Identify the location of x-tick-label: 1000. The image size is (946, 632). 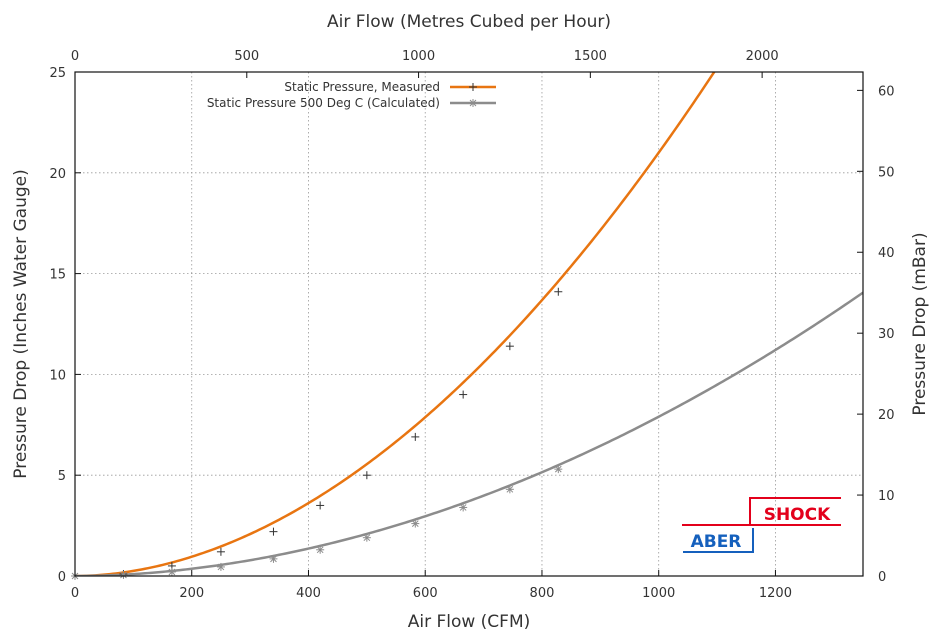
(658, 593).